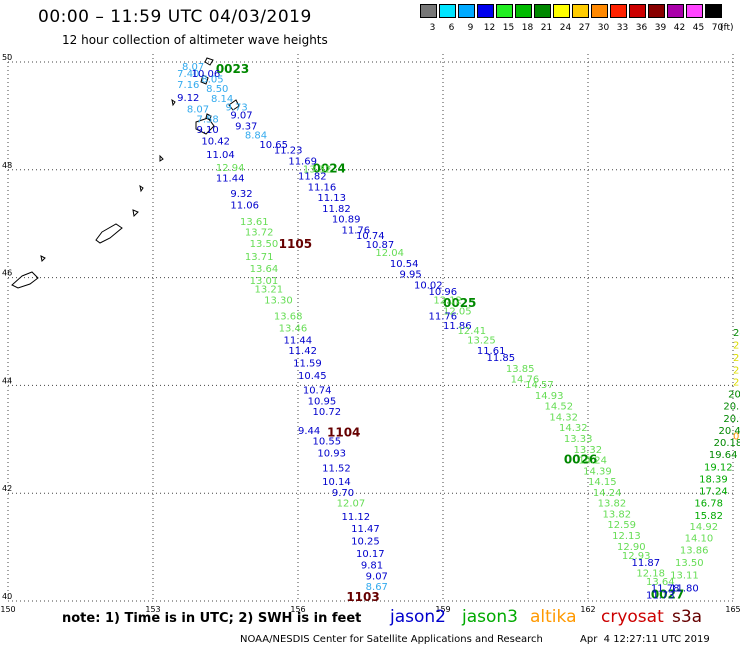 The width and height of the screenshot is (740, 650). I want to click on wave-height-value: 13.61, so click(254, 222).